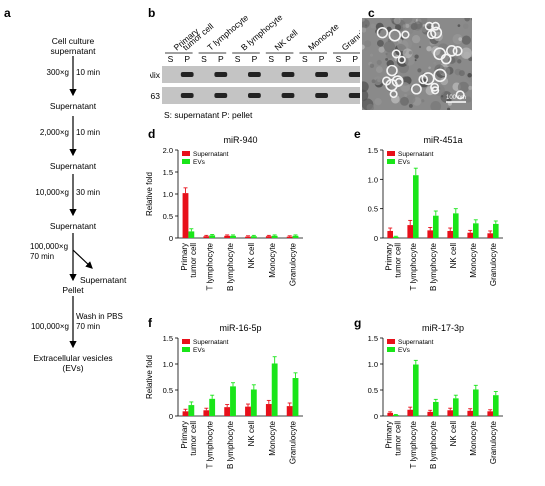 This screenshot has height=486, width=545. Describe the element at coordinates (152, 134) in the screenshot. I see `panel-letter-d: d` at that location.